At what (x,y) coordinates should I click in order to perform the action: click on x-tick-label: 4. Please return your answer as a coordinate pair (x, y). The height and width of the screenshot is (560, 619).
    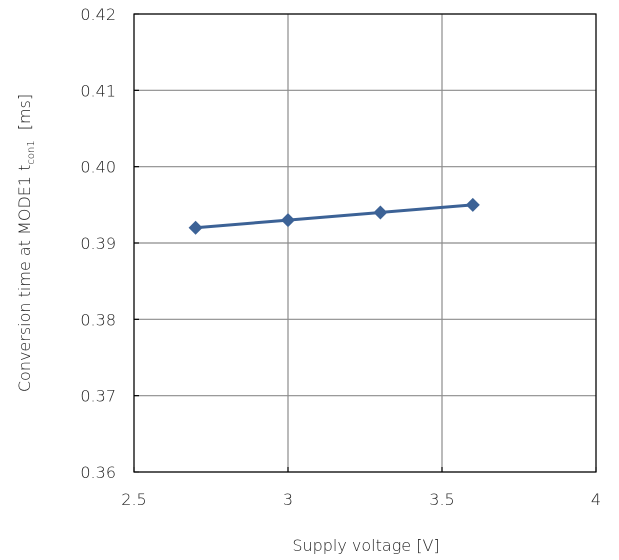
    Looking at the image, I should click on (596, 499).